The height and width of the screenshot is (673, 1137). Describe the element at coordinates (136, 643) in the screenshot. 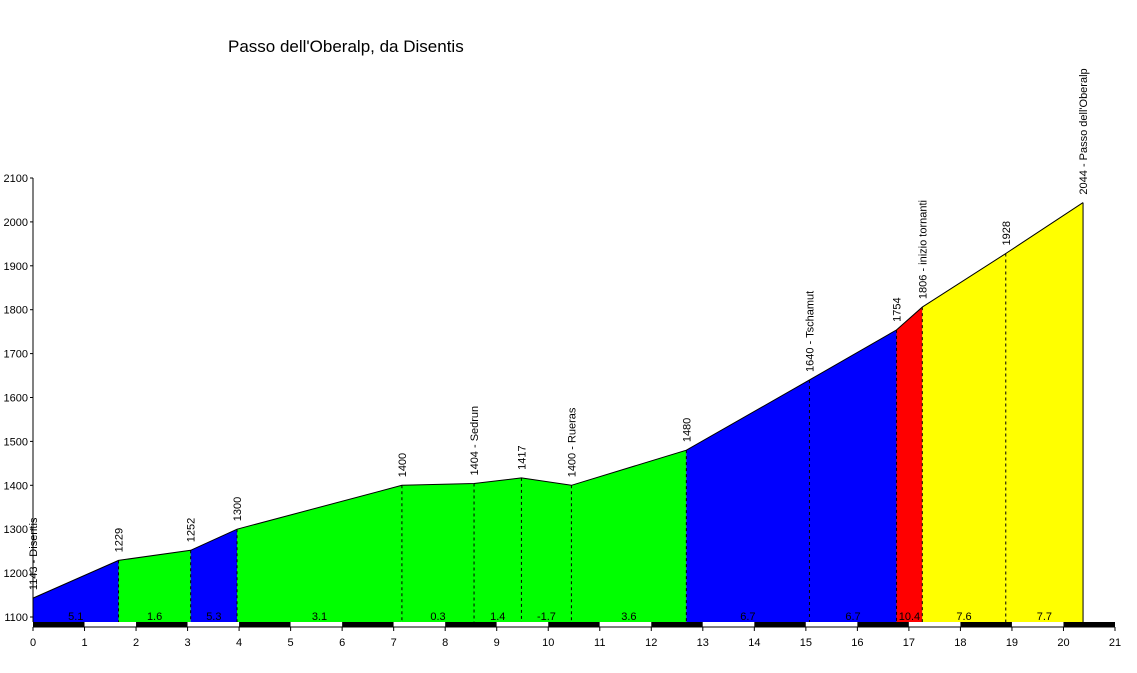

I see `x-tick-label: 2` at that location.